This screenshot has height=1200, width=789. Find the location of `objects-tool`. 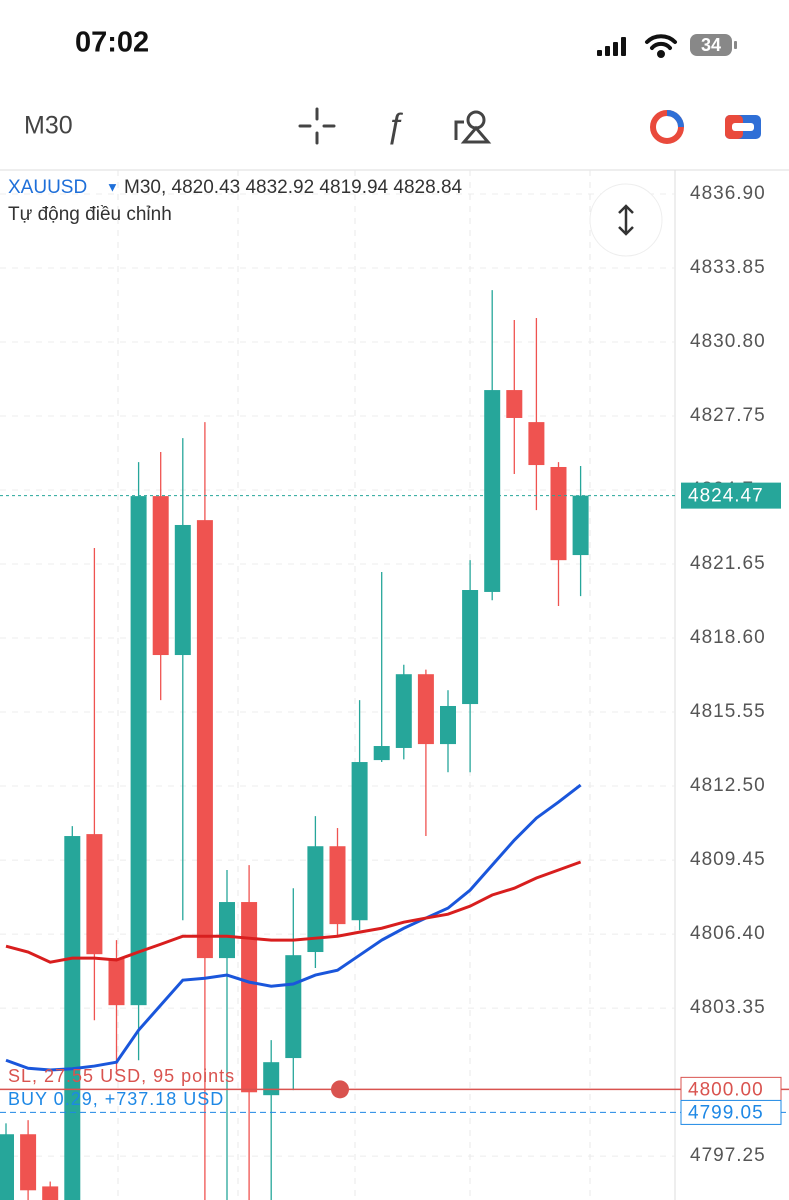

objects-tool is located at coordinates (473, 127).